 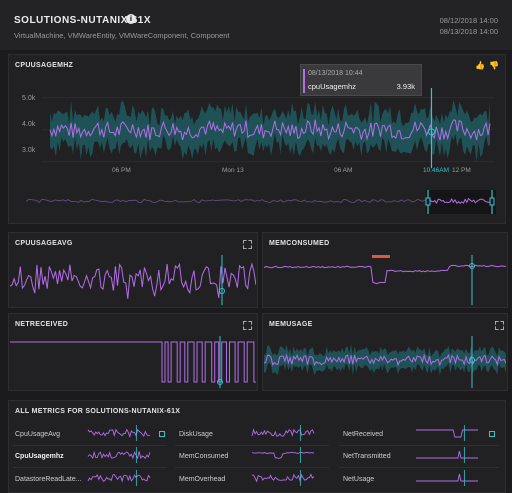 What do you see at coordinates (283, 478) in the screenshot?
I see `sparkline-memoverhead` at bounding box center [283, 478].